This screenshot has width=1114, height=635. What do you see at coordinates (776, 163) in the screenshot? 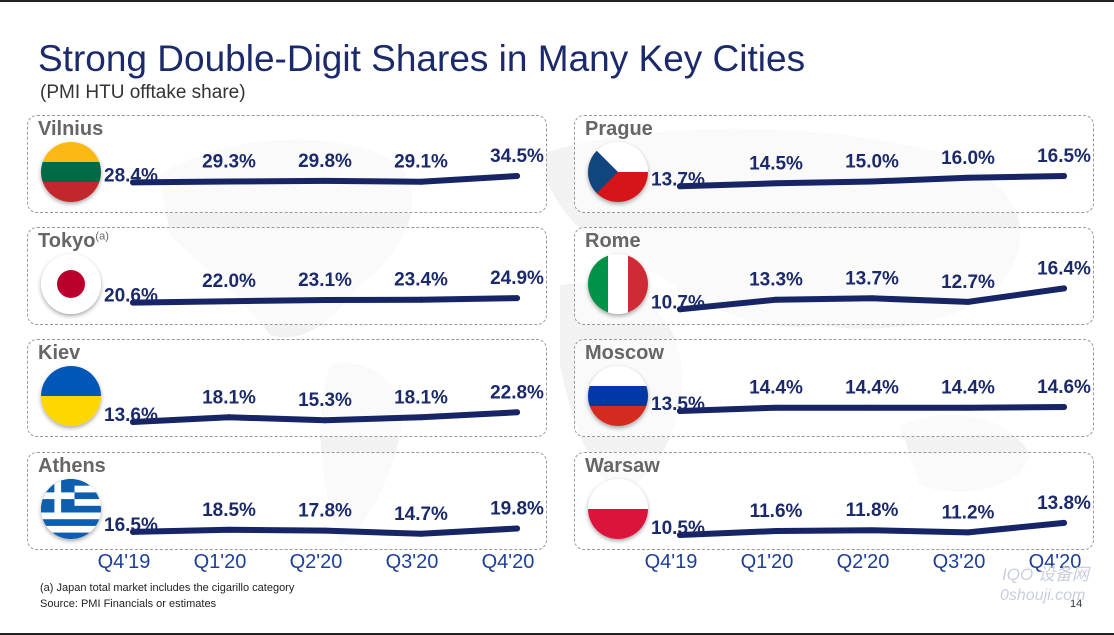
I see `data-label: 14.5%` at bounding box center [776, 163].